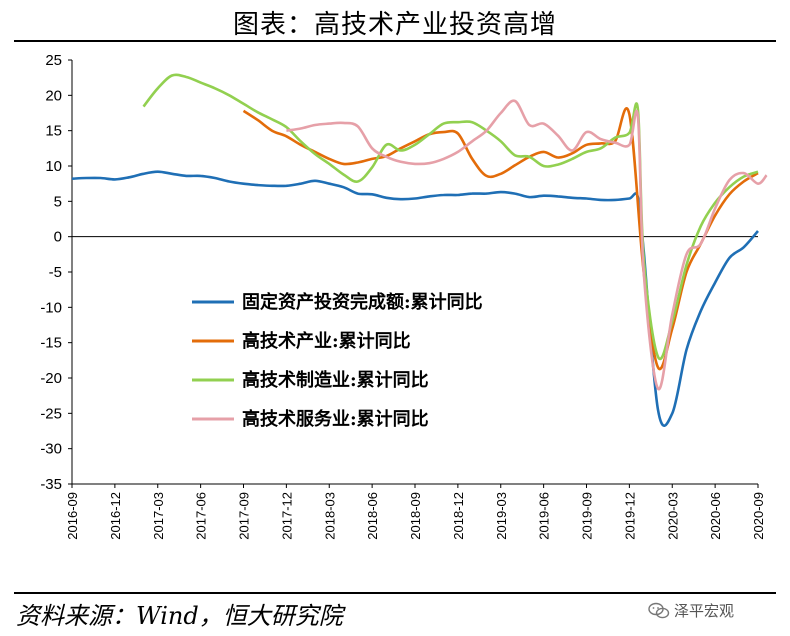  I want to click on x-tick-label: 2018-03, so click(329, 516).